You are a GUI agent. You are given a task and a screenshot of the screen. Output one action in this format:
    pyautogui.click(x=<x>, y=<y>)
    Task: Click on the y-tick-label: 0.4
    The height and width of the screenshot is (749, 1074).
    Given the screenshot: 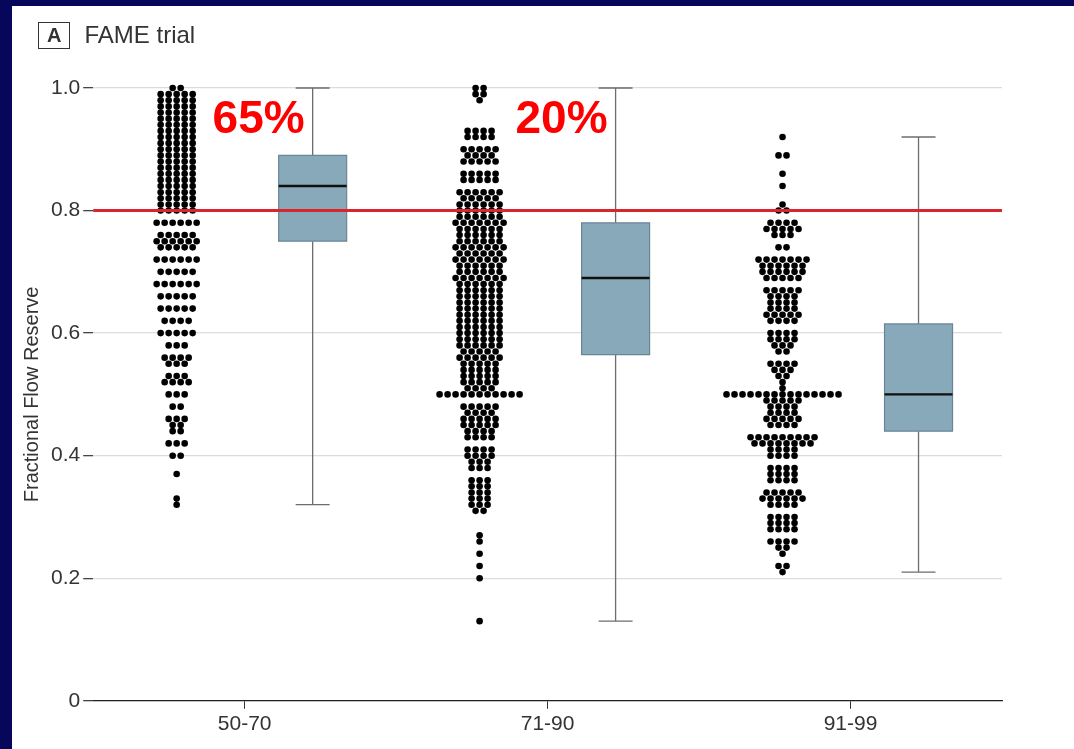 What is the action you would take?
    pyautogui.click(x=65, y=454)
    